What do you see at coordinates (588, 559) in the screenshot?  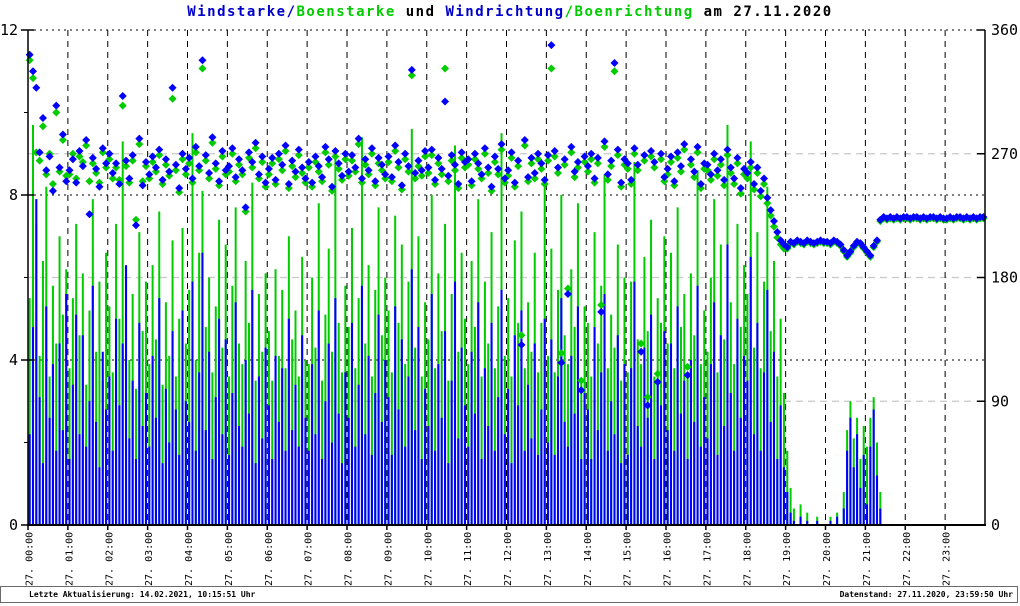 I see `svg-text: 27. 14:00` at bounding box center [588, 559].